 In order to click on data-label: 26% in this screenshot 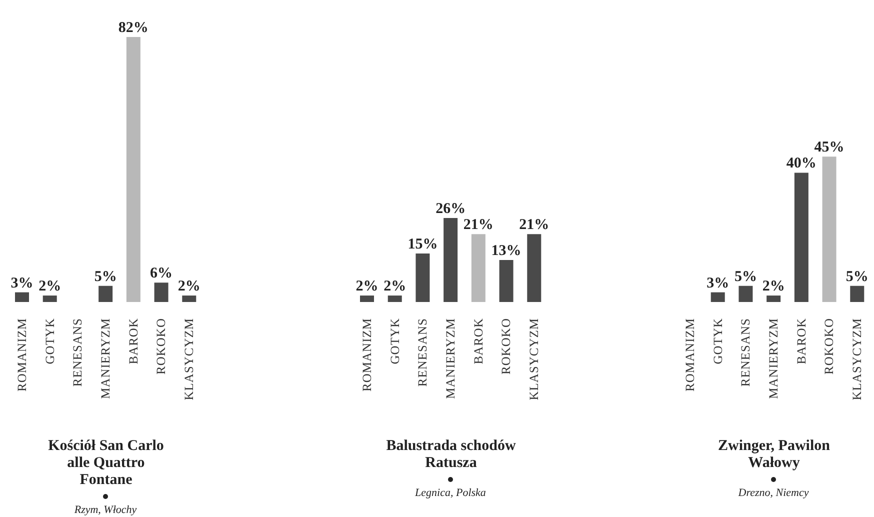, I will do `click(451, 208)`.